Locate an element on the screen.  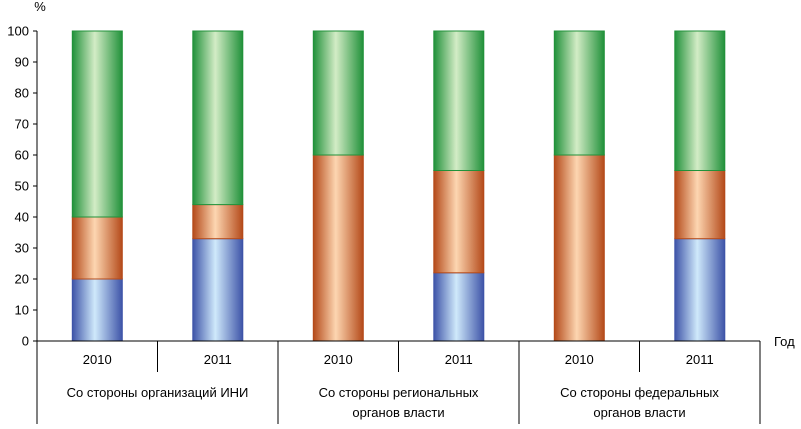
y-tick-label: 70 is located at coordinates (22, 124).